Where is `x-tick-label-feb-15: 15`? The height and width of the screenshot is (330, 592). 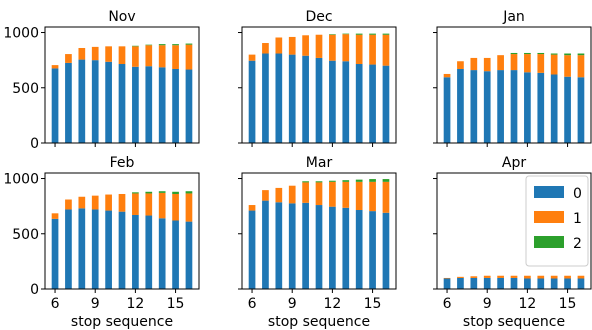
x-tick-label-feb-15: 15 is located at coordinates (176, 304).